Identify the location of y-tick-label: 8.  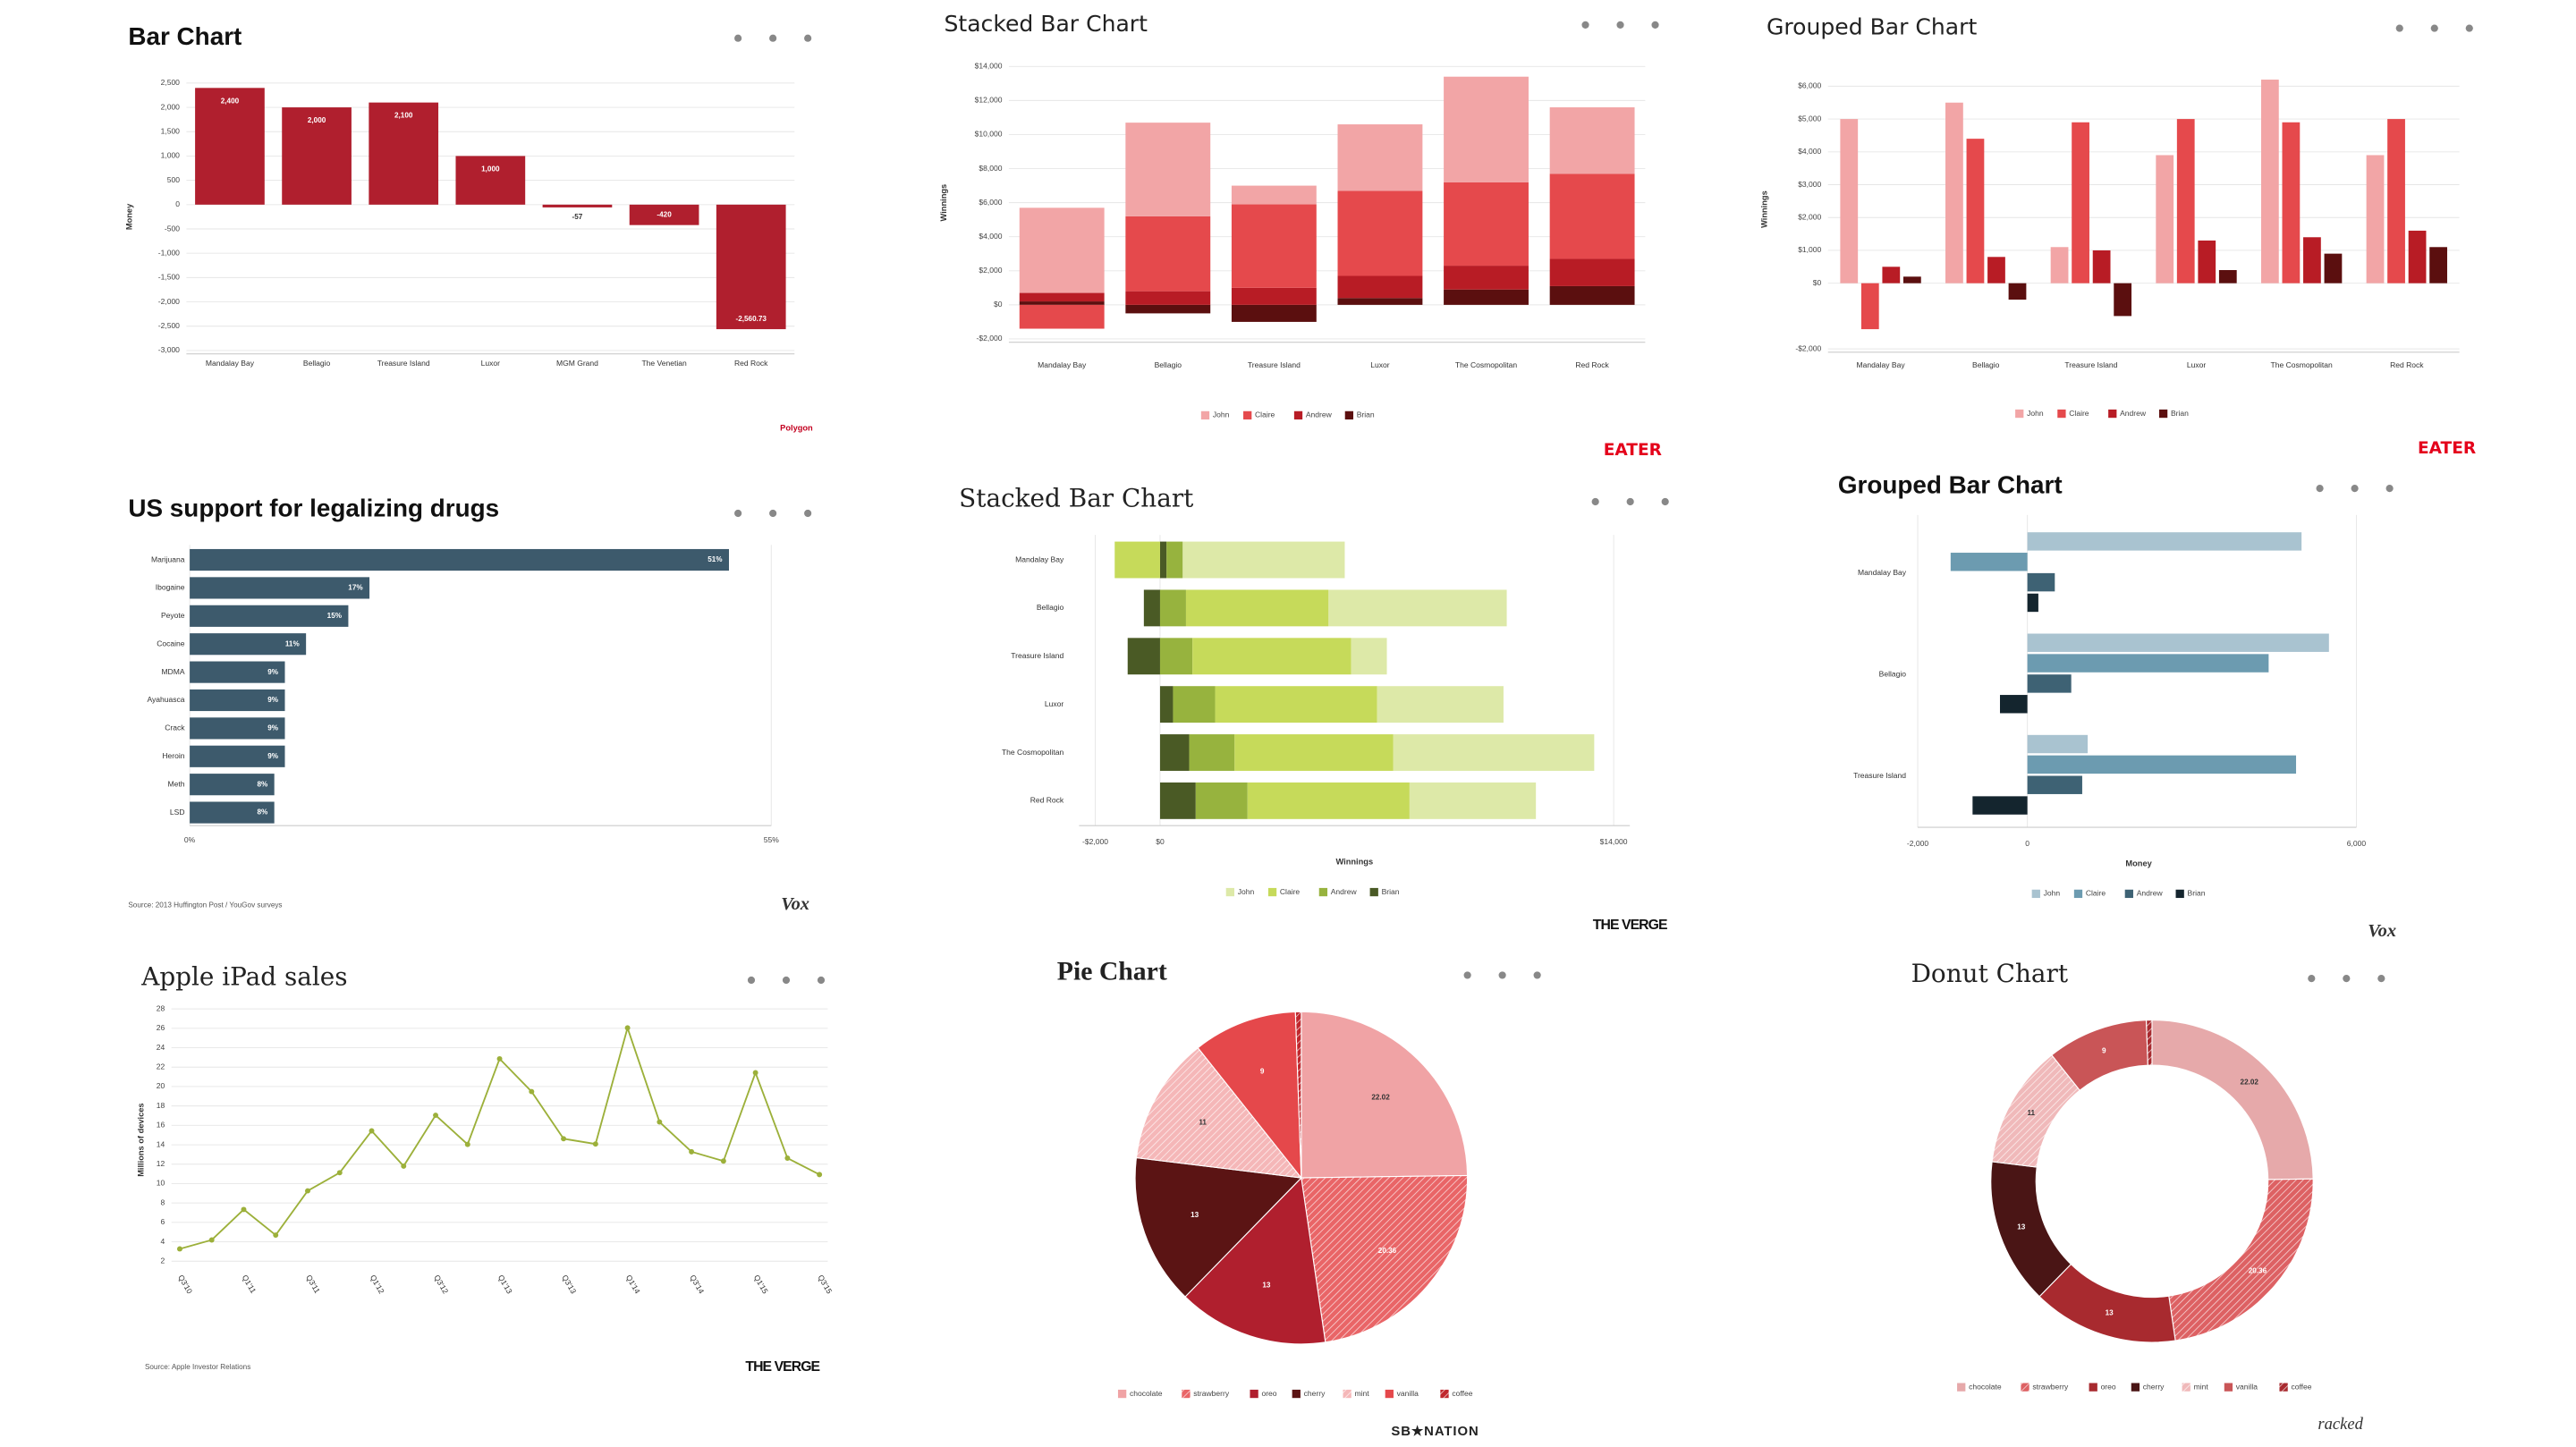
(162, 1201).